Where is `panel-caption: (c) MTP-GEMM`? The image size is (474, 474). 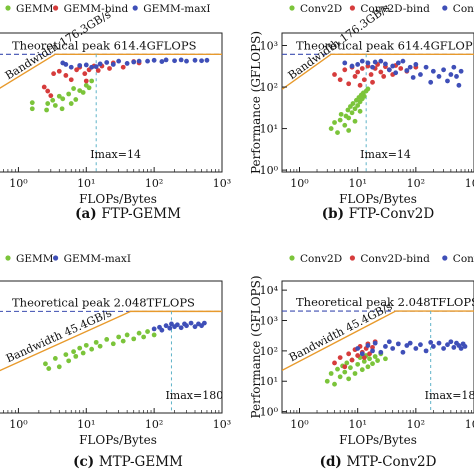
panel-caption: (c) MTP-GEMM is located at coordinates (128, 462).